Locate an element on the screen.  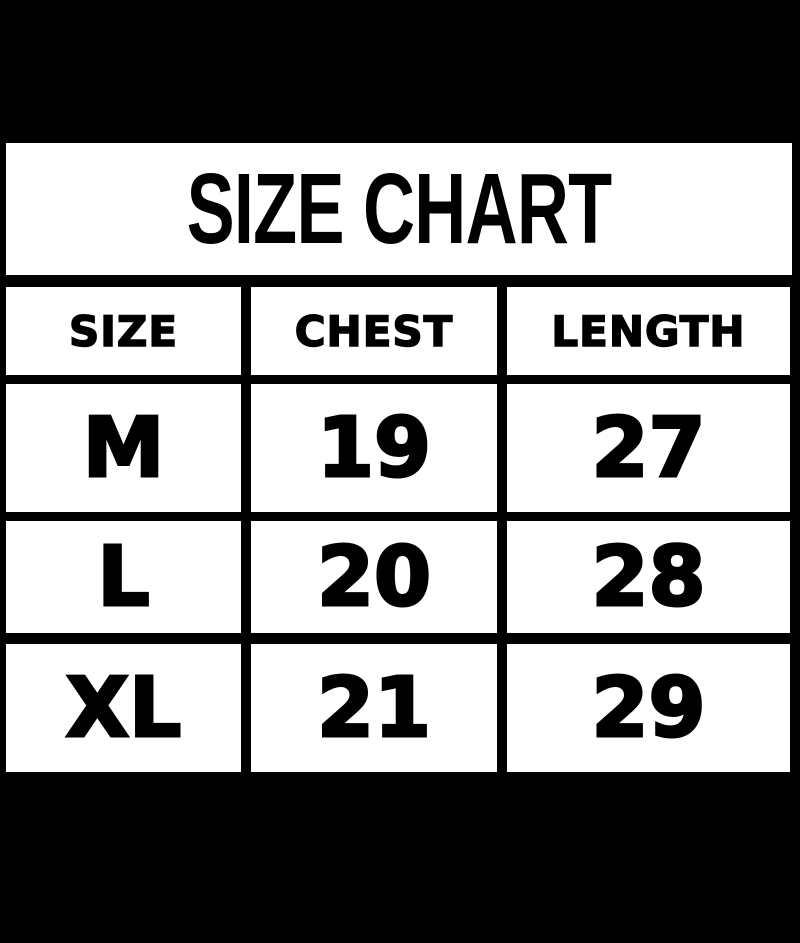
table-cell-length: 28 is located at coordinates (648, 577).